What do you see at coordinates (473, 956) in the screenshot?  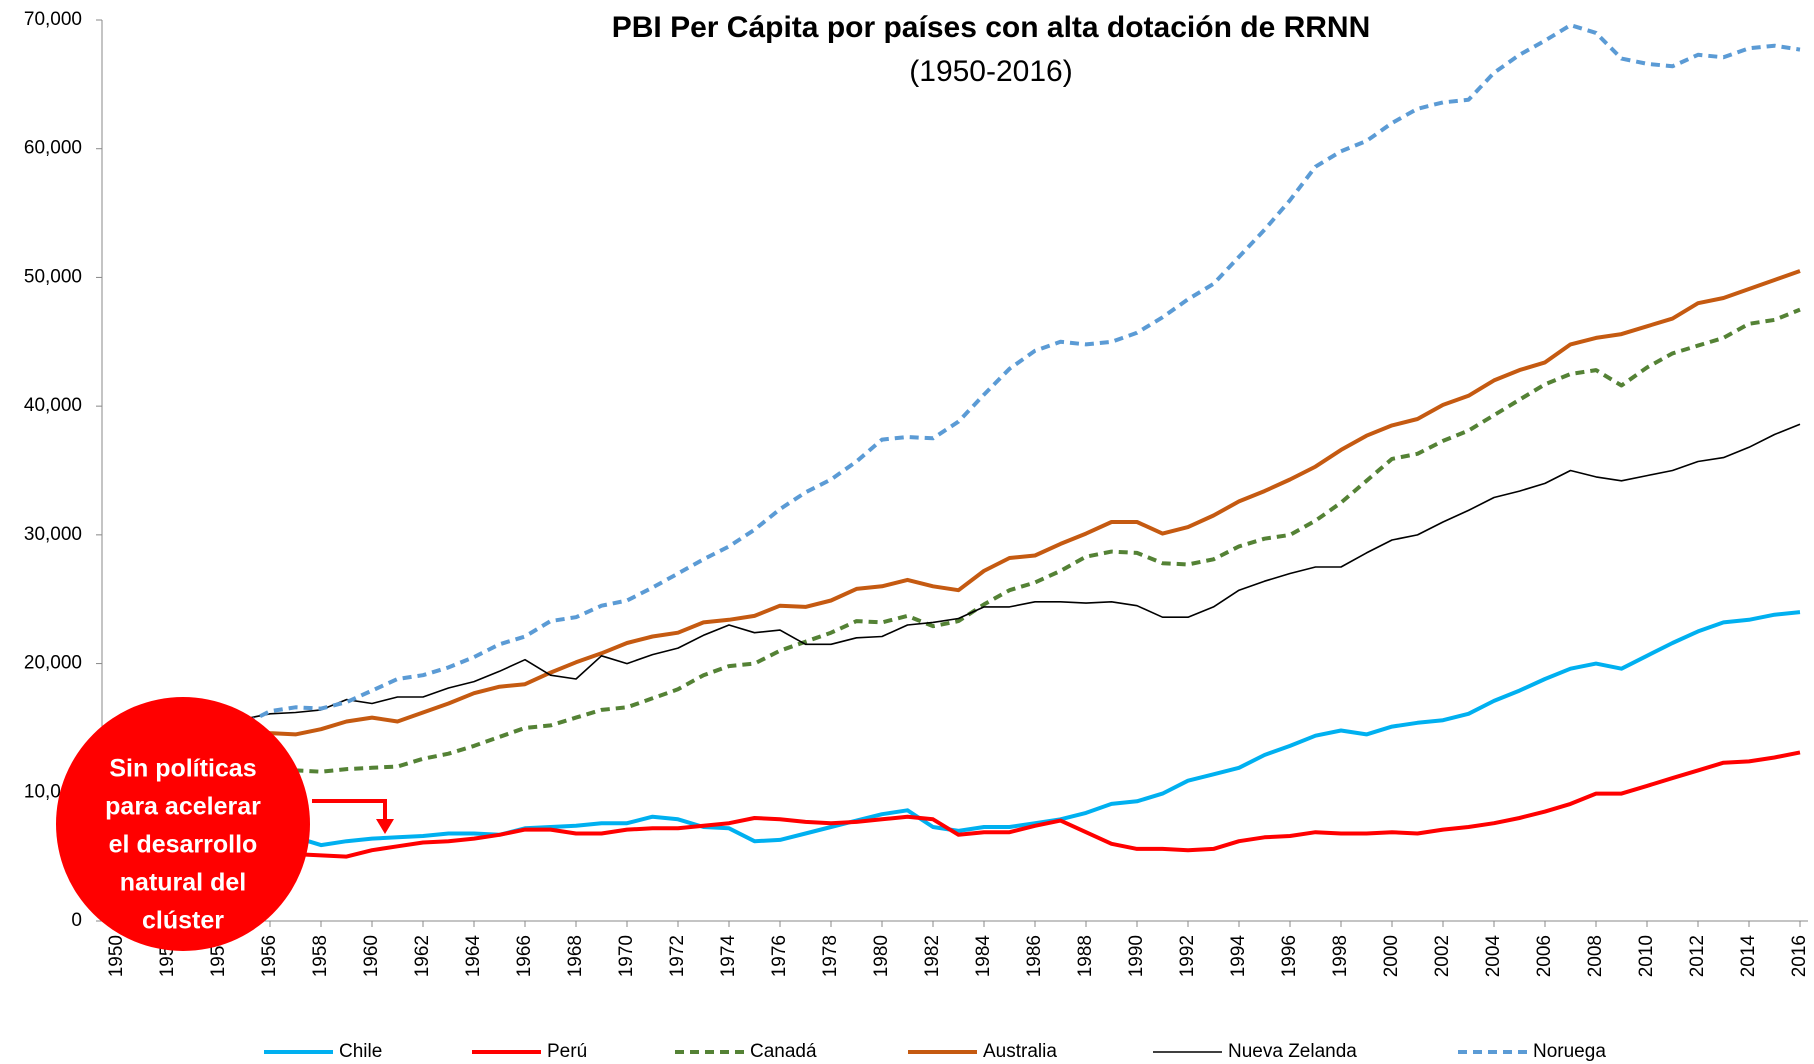 I see `x-tick-label: 1964` at bounding box center [473, 956].